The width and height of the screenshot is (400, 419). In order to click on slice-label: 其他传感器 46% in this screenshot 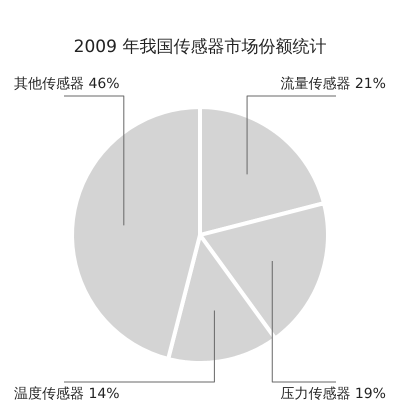, I will do `click(67, 84)`.